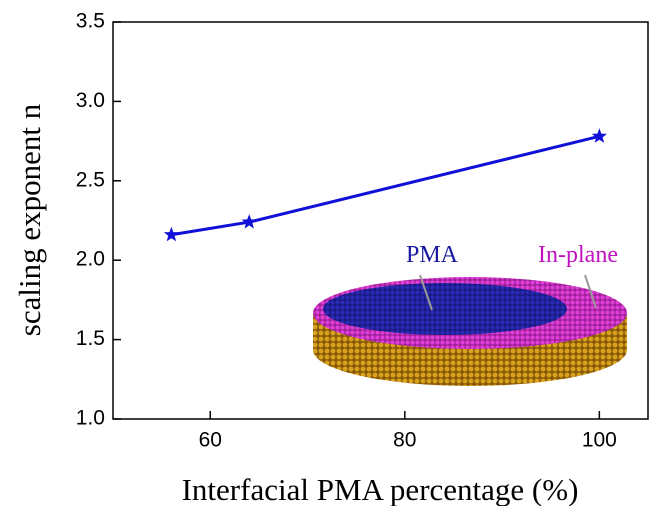 The width and height of the screenshot is (655, 506). I want to click on annotation: In-plane, so click(578, 255).